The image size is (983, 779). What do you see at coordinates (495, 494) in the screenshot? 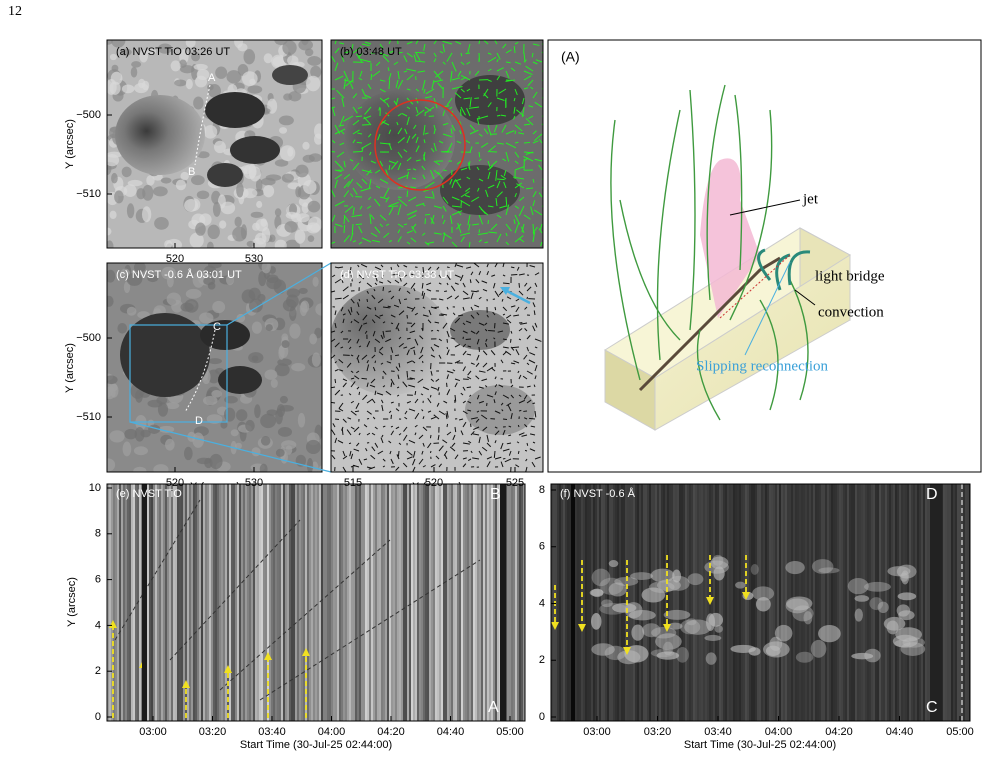
I see `corner-label: B` at bounding box center [495, 494].